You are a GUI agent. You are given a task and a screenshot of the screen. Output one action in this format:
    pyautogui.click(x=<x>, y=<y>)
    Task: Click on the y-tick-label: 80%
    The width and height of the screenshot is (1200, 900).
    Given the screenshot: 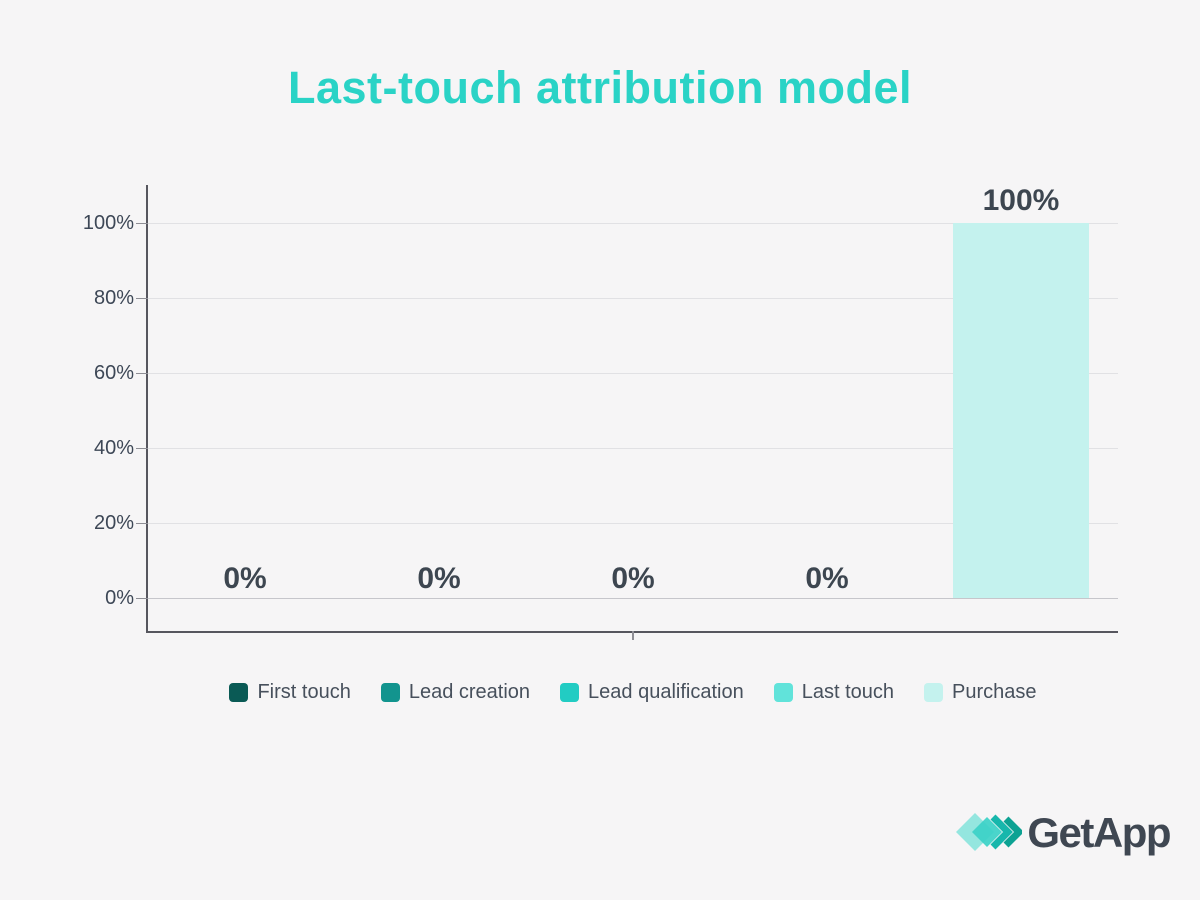 What is the action you would take?
    pyautogui.click(x=113, y=298)
    